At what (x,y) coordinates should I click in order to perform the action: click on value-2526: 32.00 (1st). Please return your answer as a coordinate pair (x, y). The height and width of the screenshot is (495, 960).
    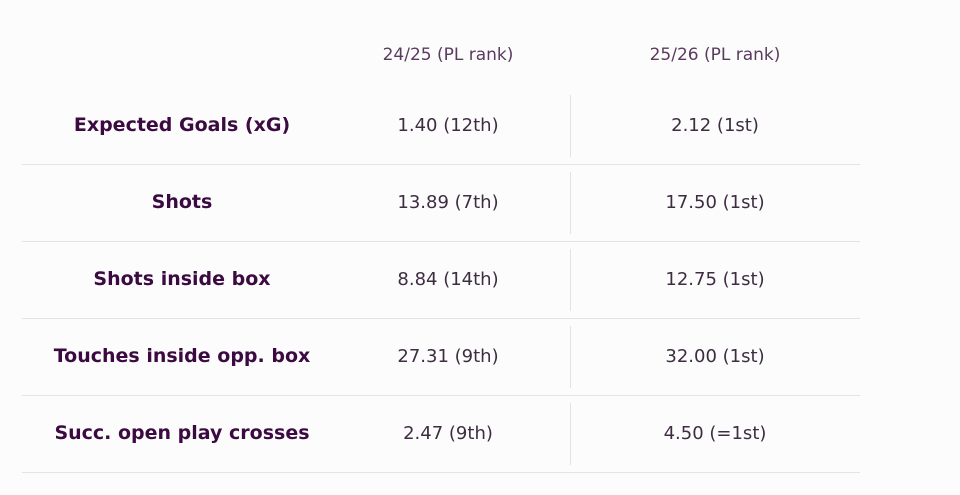
    Looking at the image, I should click on (715, 356).